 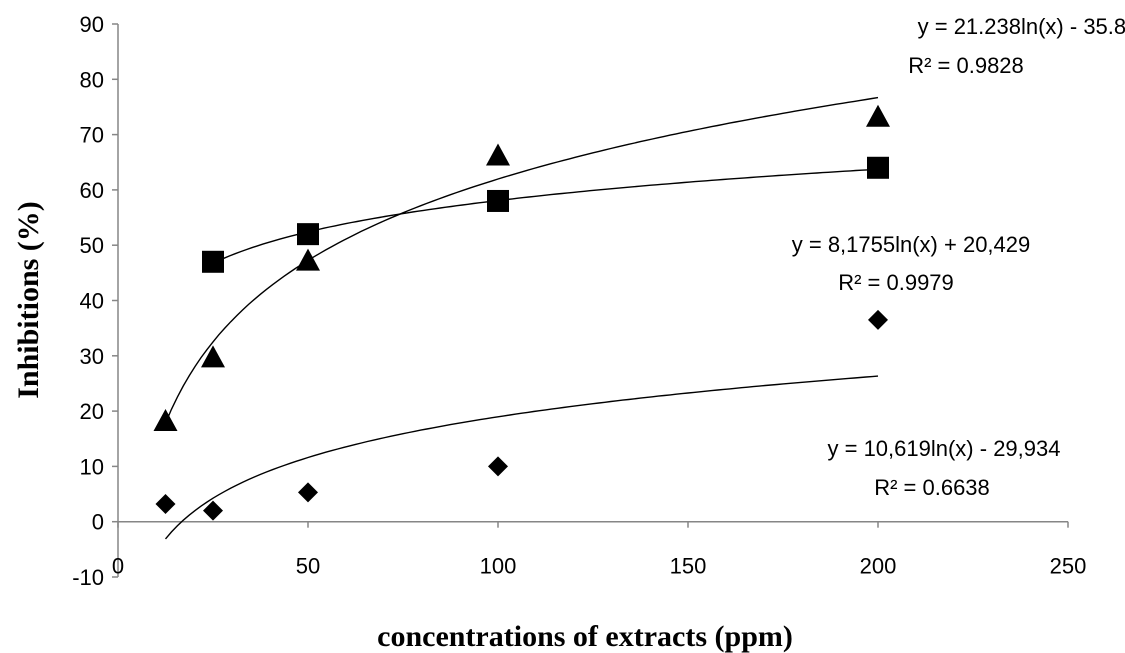 I want to click on y-tick-label: 30, so click(x=92, y=356).